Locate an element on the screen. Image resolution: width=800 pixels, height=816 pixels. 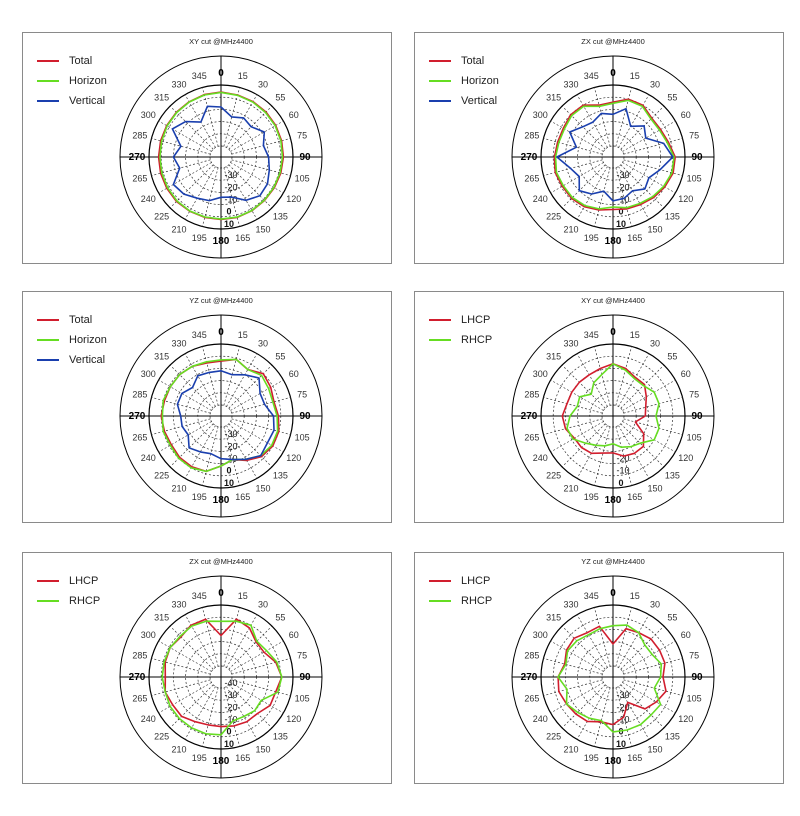
angle-label: 75 is located at coordinates (694, 394).